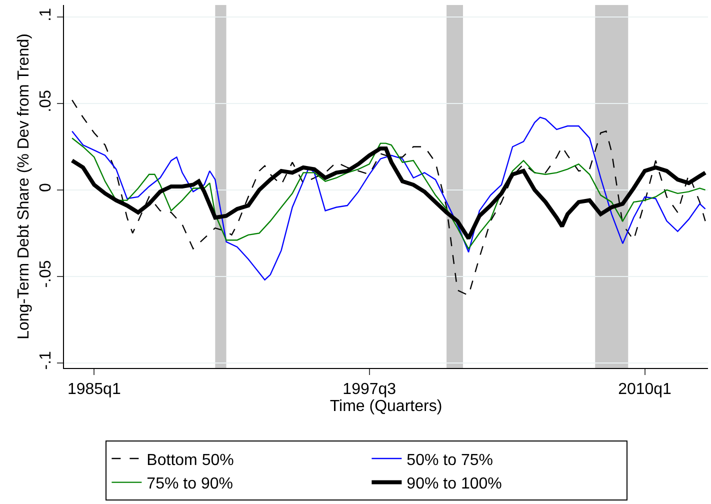 Image resolution: width=711 pixels, height=504 pixels. I want to click on y-tick-label: 0, so click(46, 187).